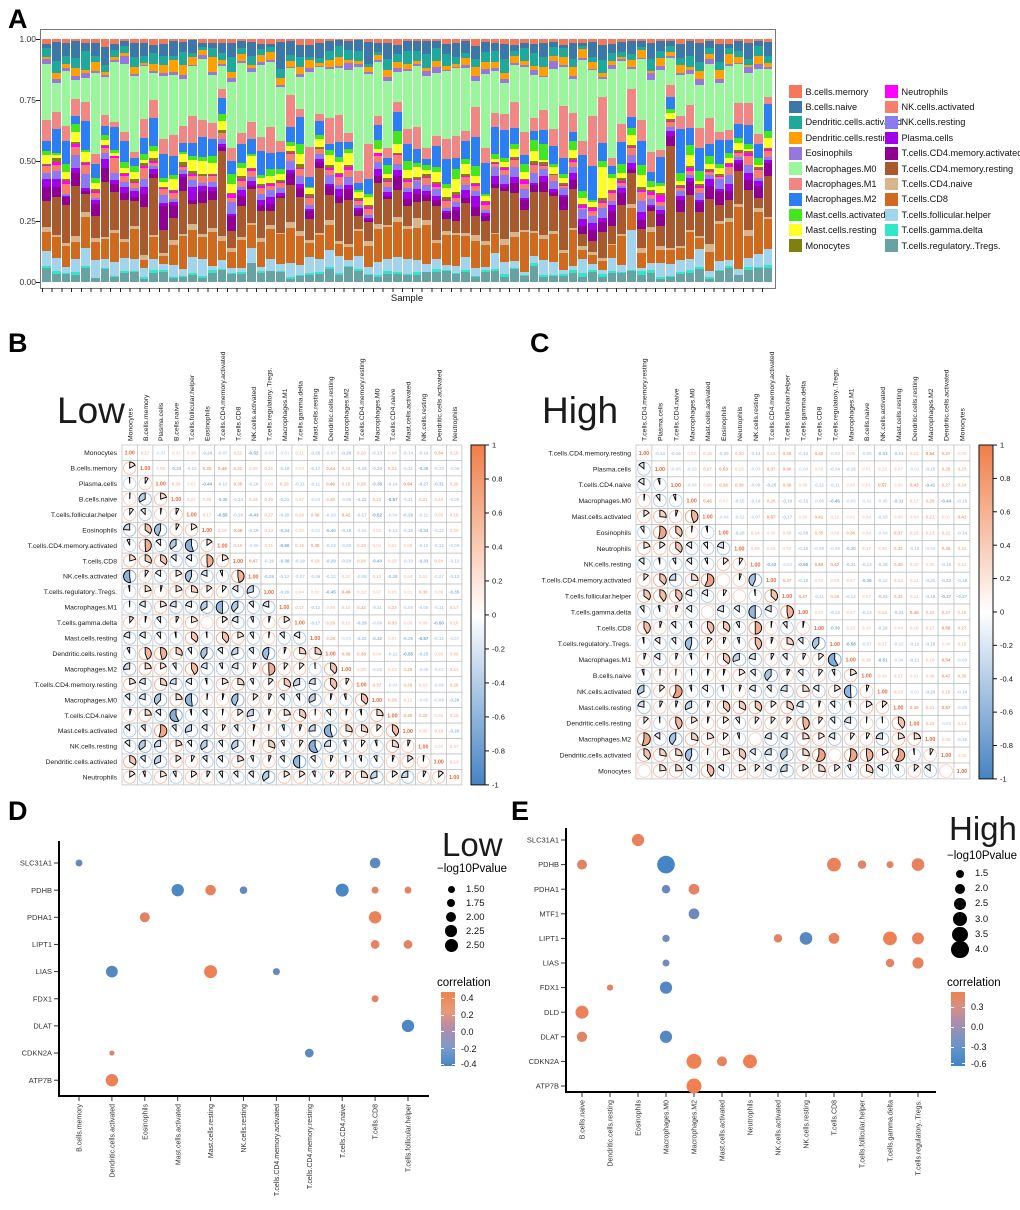 Image resolution: width=1020 pixels, height=1210 pixels. Describe the element at coordinates (952, 230) in the screenshot. I see `legend-item: T.cells.gamma.delta` at that location.